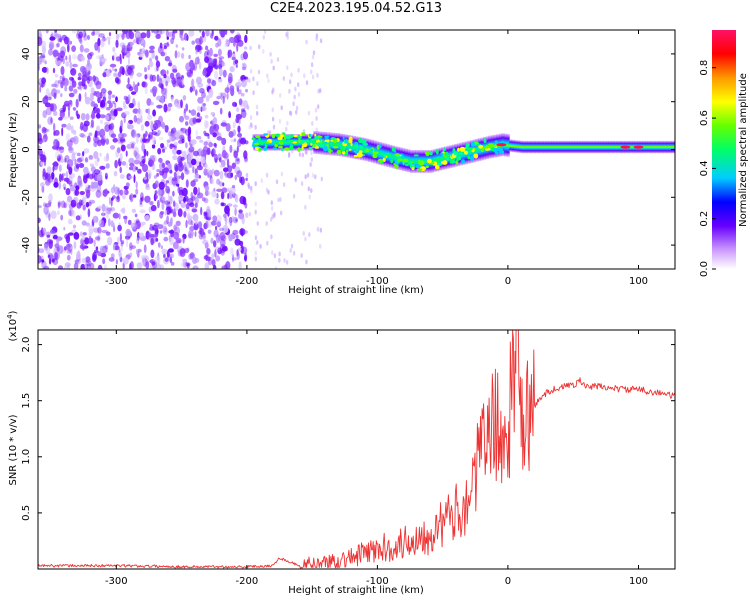 This screenshot has height=600, width=750. I want to click on y-tick-label: 40, so click(26, 54).